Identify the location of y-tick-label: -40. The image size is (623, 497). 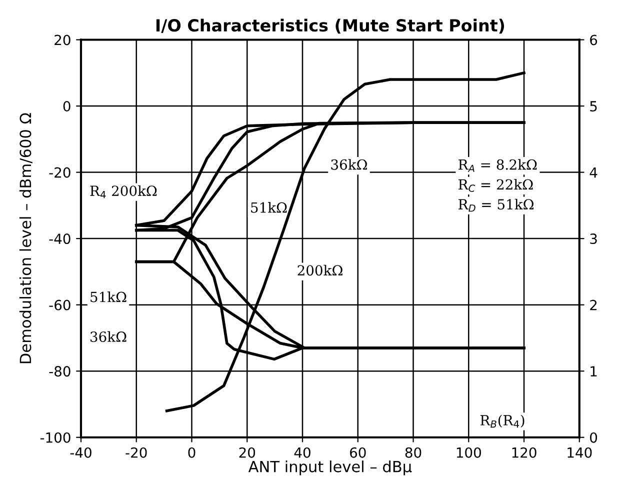
(59, 239).